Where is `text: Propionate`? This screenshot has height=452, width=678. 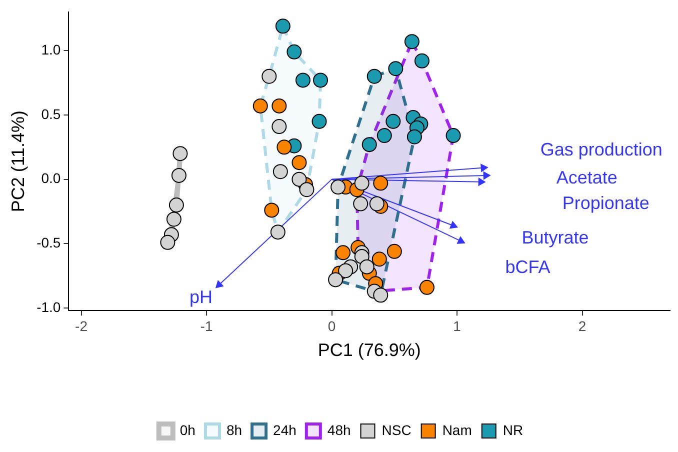 text: Propionate is located at coordinates (606, 202).